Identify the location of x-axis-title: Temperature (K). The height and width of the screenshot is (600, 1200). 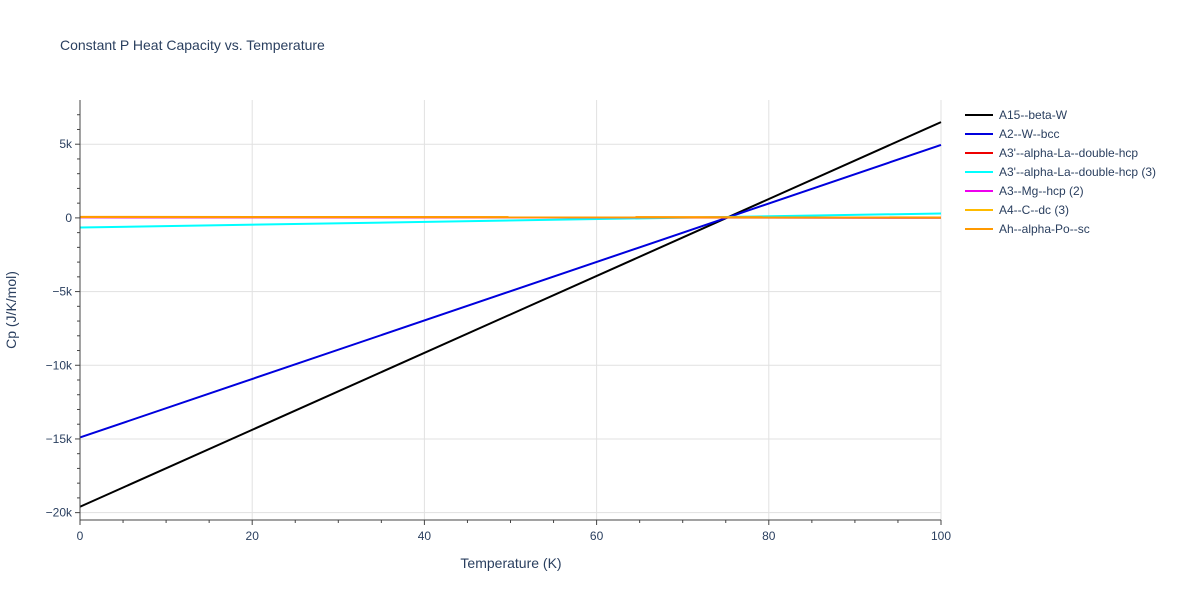
(510, 563).